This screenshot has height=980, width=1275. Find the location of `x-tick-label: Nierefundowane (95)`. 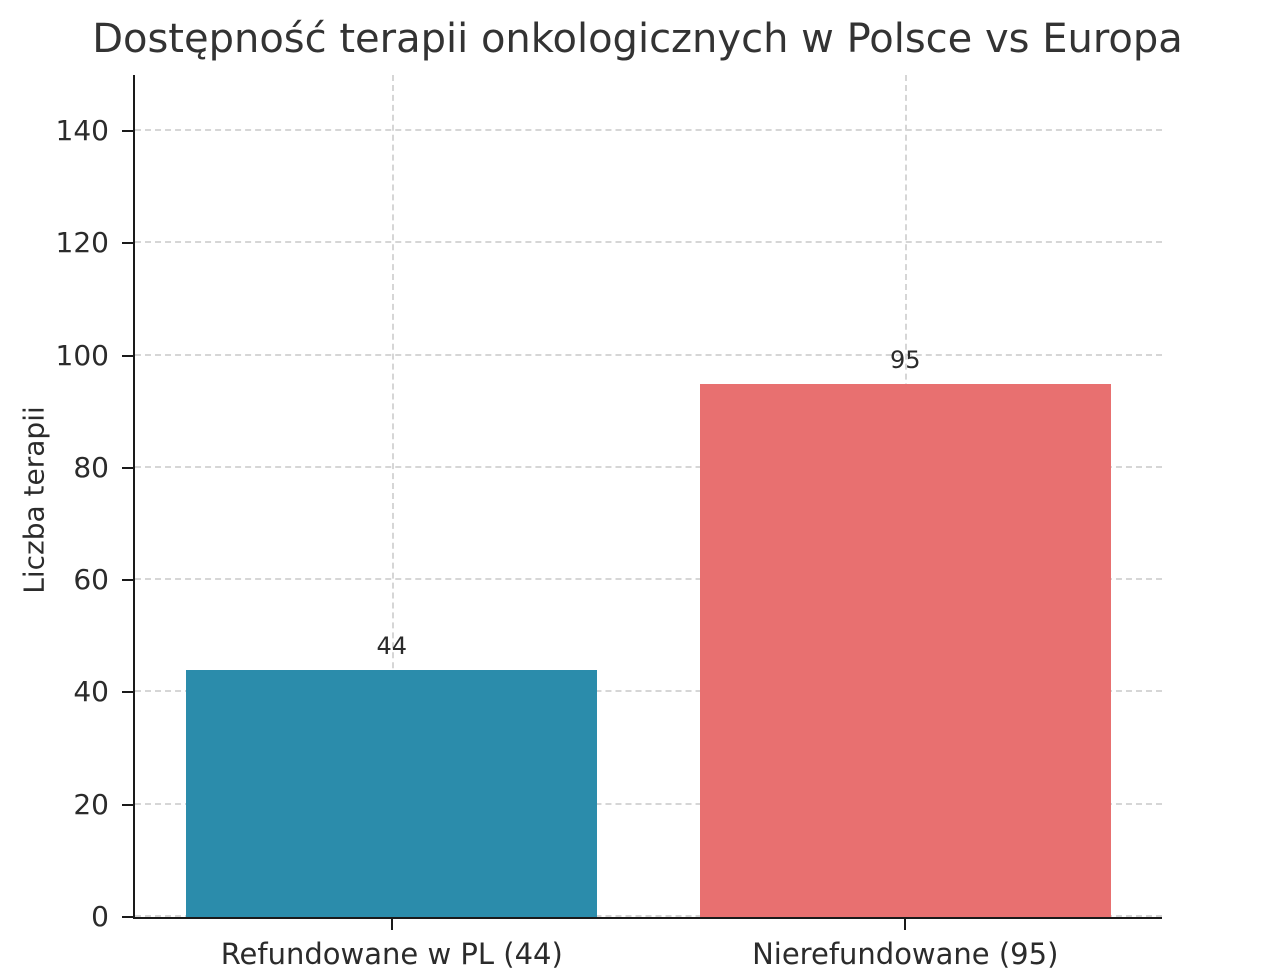

x-tick-label: Nierefundowane (95) is located at coordinates (905, 954).